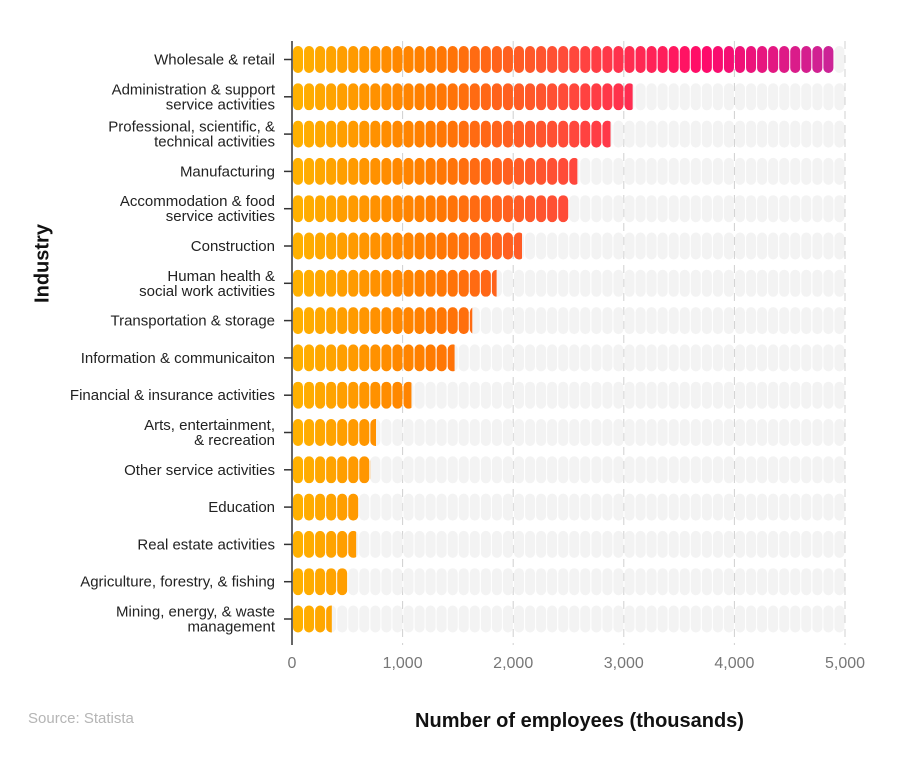 The image size is (900, 760). Describe the element at coordinates (199, 470) in the screenshot. I see `category-label: Other service activities` at that location.